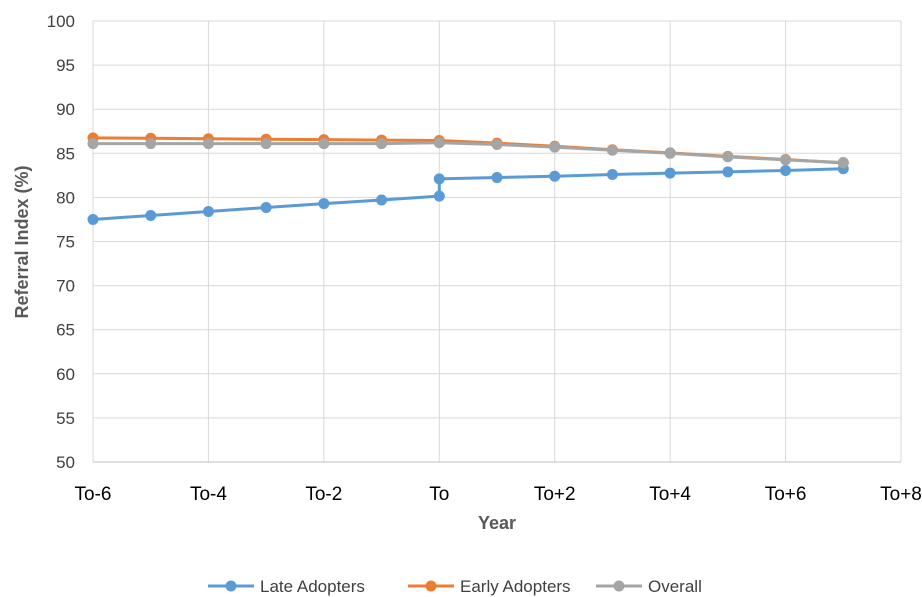 This screenshot has width=922, height=597. Describe the element at coordinates (439, 494) in the screenshot. I see `x-tick-label: To` at that location.